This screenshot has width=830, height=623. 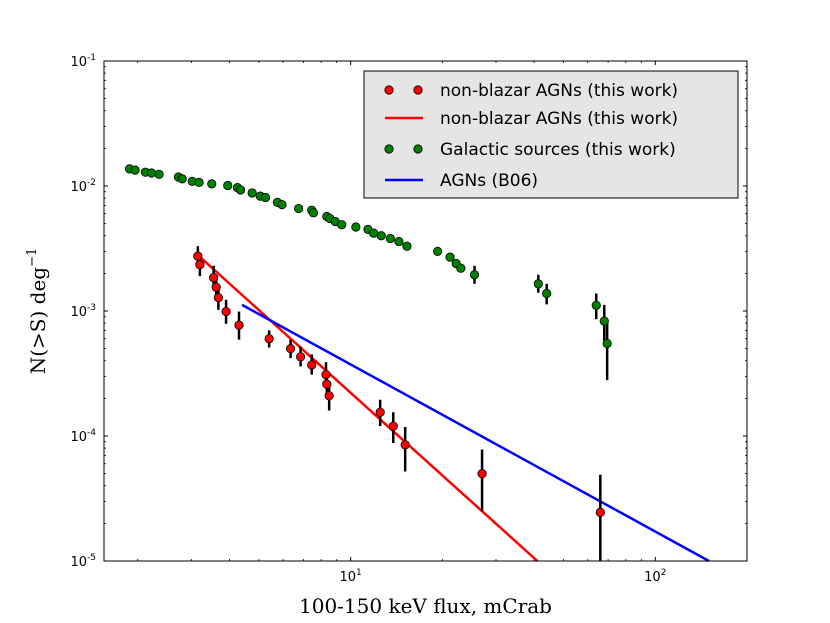 I want to click on y-axis-label: N(>S) deg−1, so click(x=37, y=311).